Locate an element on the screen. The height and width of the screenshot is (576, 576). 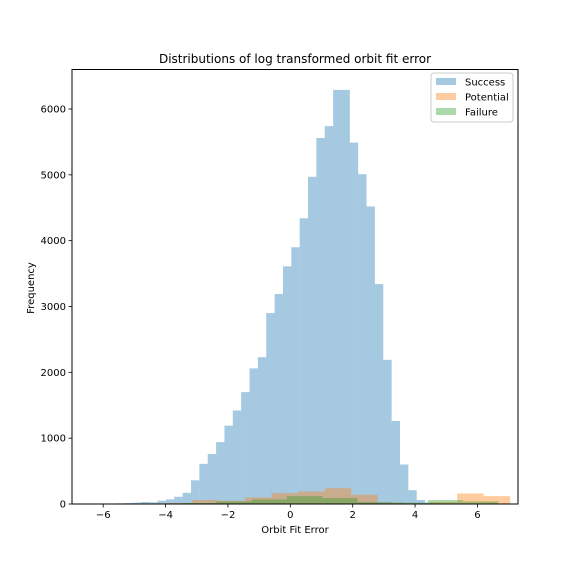
x-tick-label: −6 is located at coordinates (103, 515).